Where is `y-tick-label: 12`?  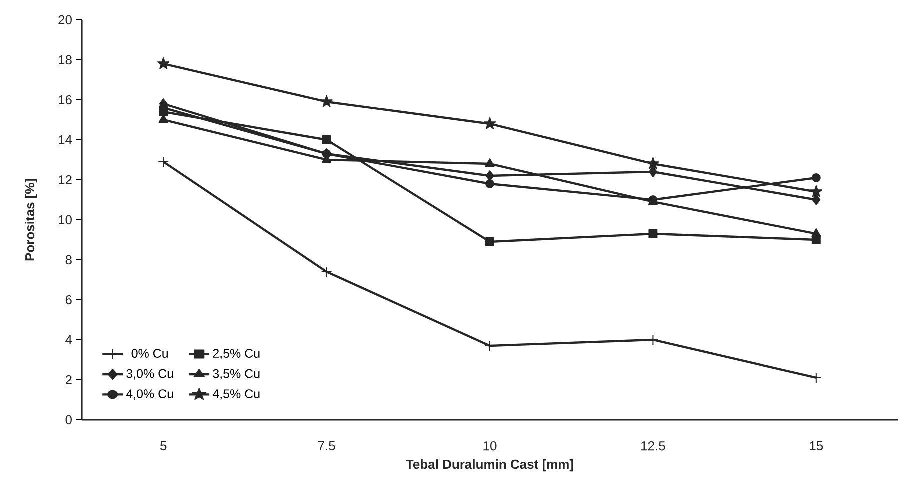 y-tick-label: 12 is located at coordinates (65, 180).